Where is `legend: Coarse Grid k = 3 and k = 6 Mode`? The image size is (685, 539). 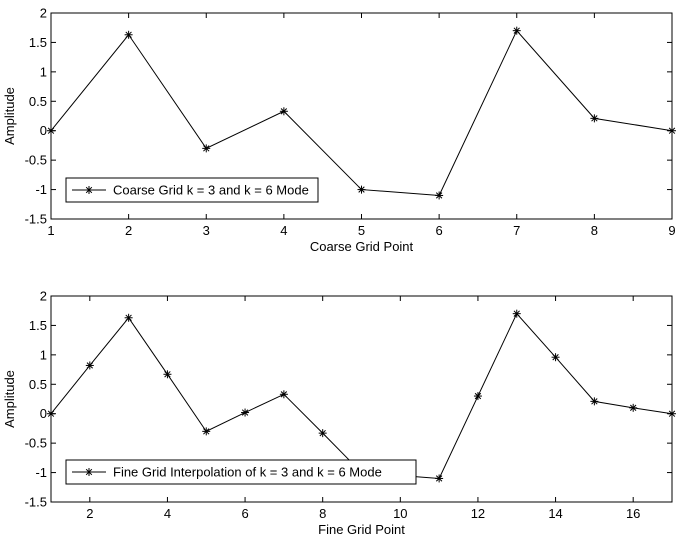
legend: Coarse Grid k = 3 and k = 6 Mode is located at coordinates (192, 190).